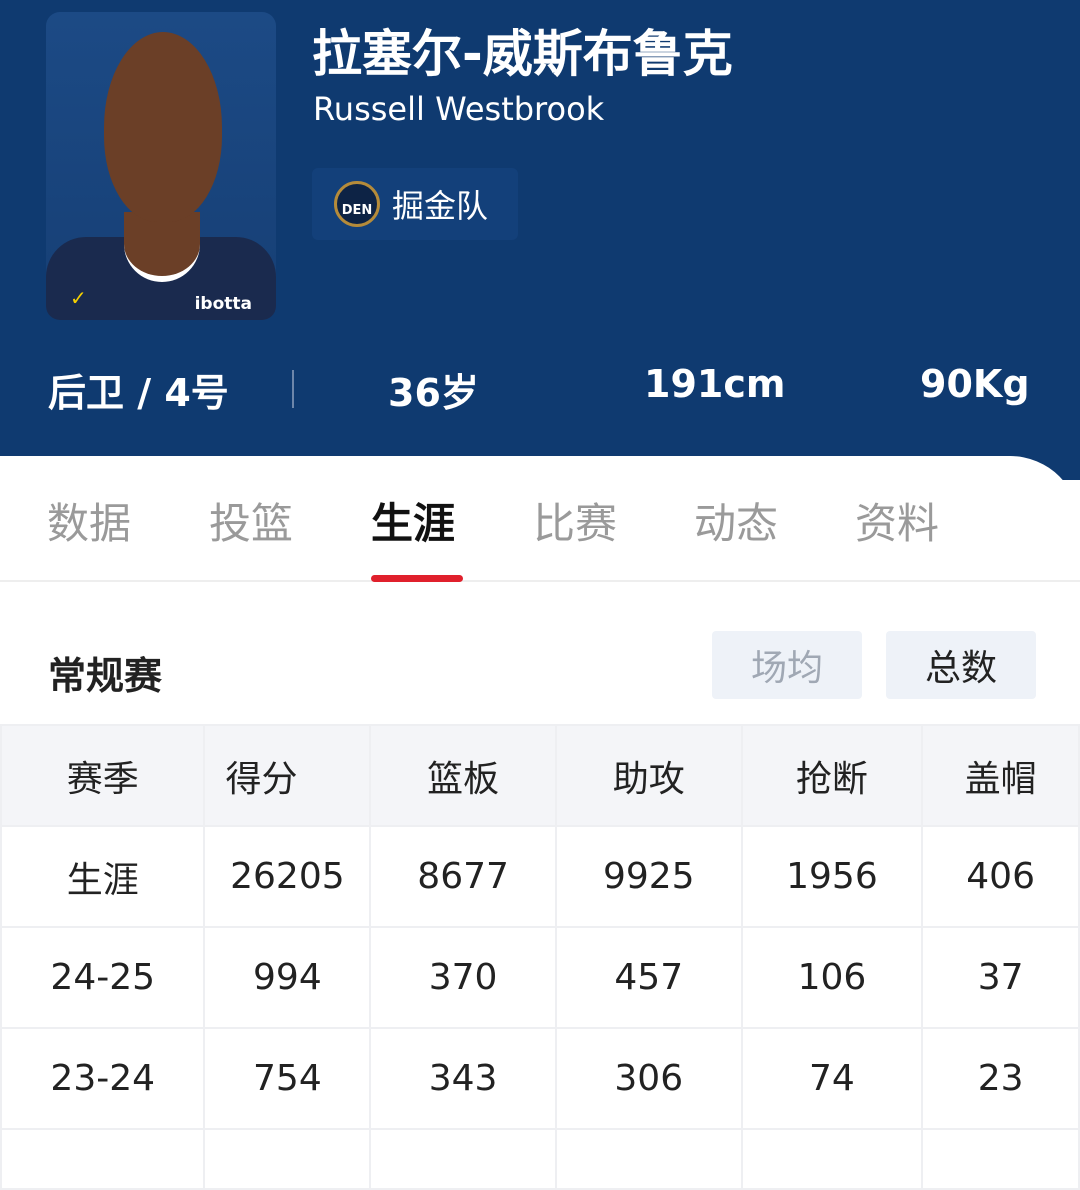 This screenshot has height=1190, width=1080. I want to click on cell-steals: 106, so click(832, 977).